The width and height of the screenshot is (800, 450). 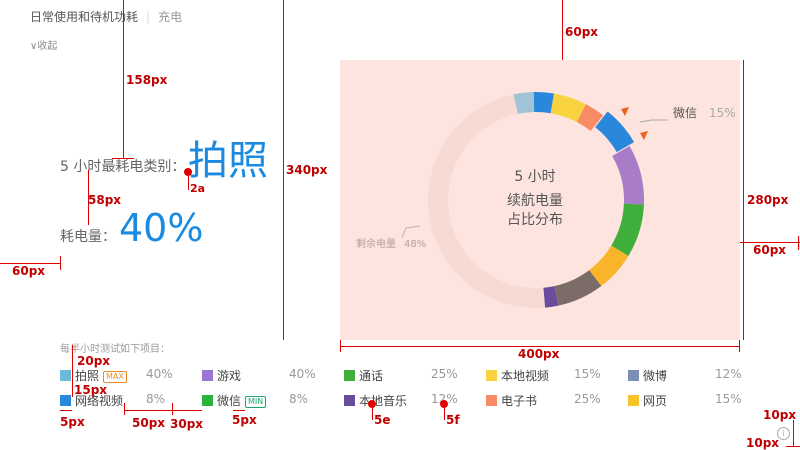 What do you see at coordinates (722, 113) in the screenshot?
I see `callout-pct: 15%` at bounding box center [722, 113].